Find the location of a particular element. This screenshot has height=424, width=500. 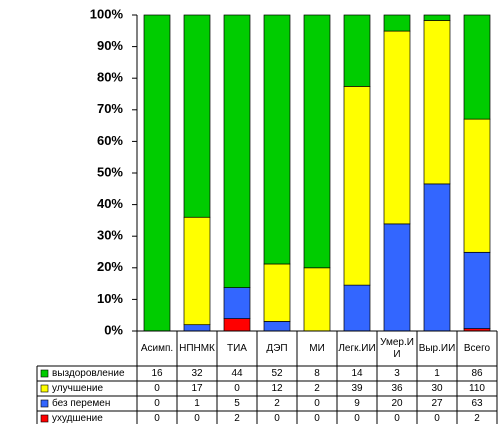

x-tick-label: Асимп. is located at coordinates (157, 348).